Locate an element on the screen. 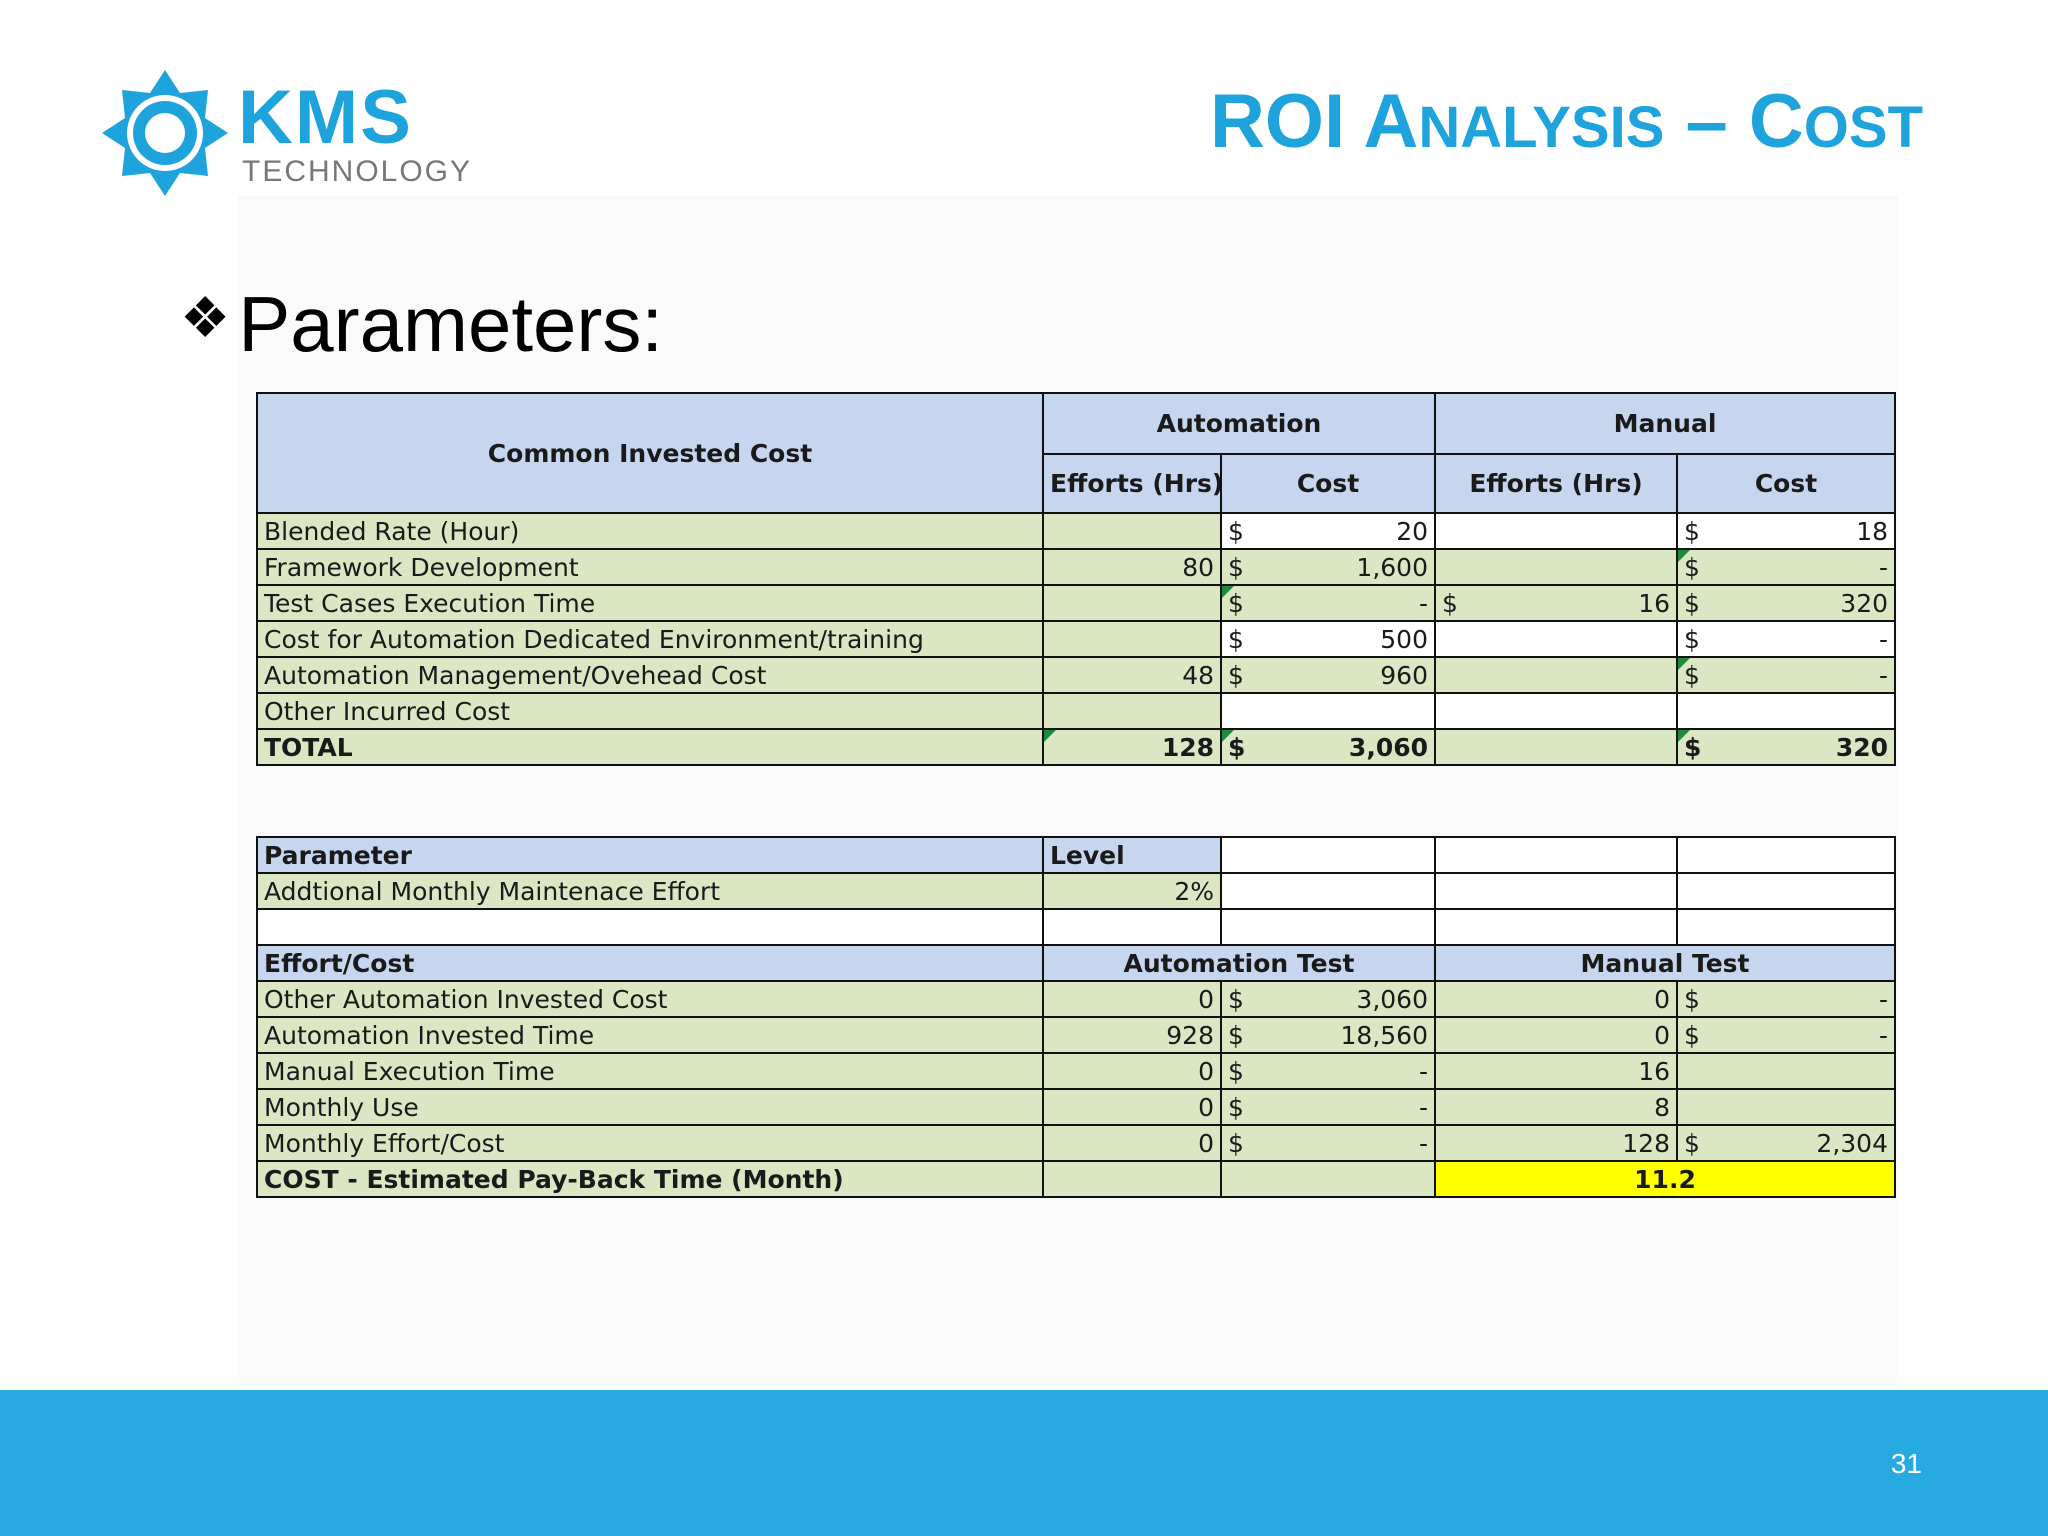 This screenshot has width=2048, height=1536. cell: $18,560 is located at coordinates (1328, 1035).